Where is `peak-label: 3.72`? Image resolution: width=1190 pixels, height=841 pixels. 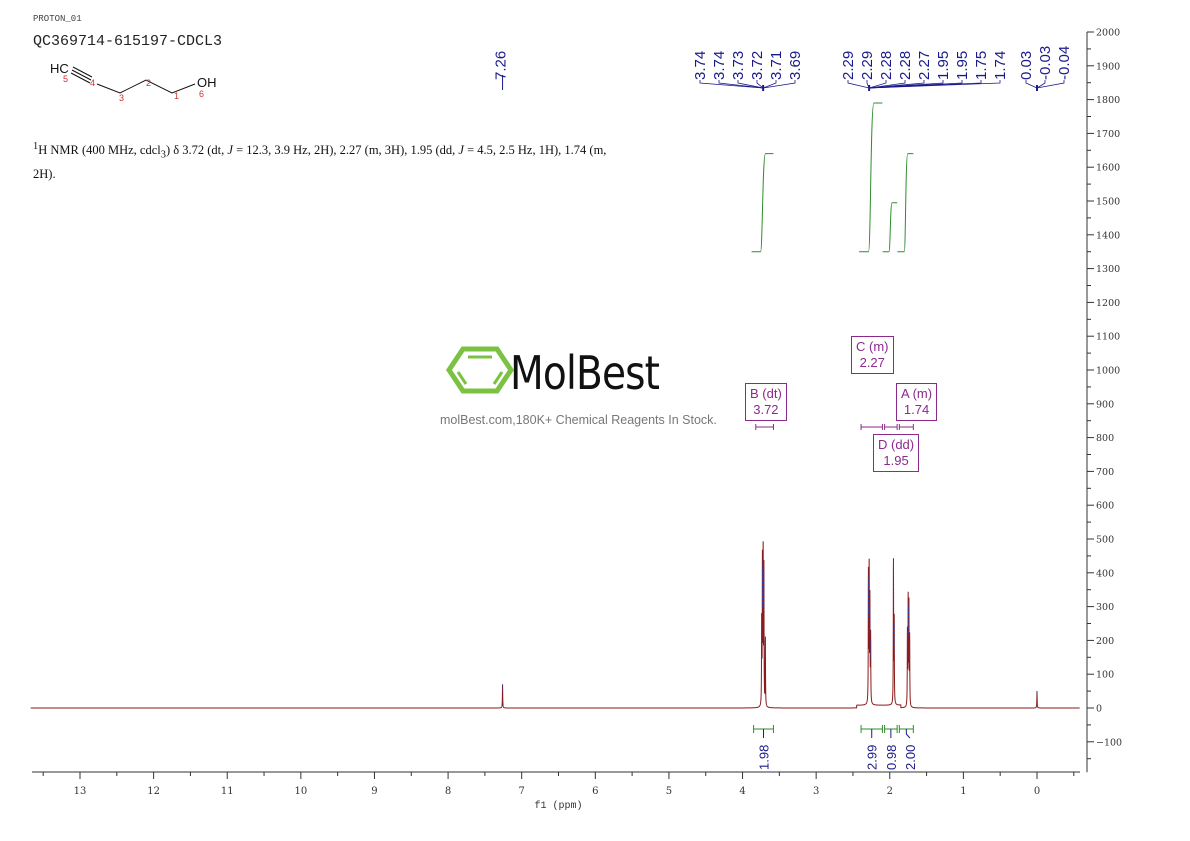 peak-label: 3.72 is located at coordinates (757, 65).